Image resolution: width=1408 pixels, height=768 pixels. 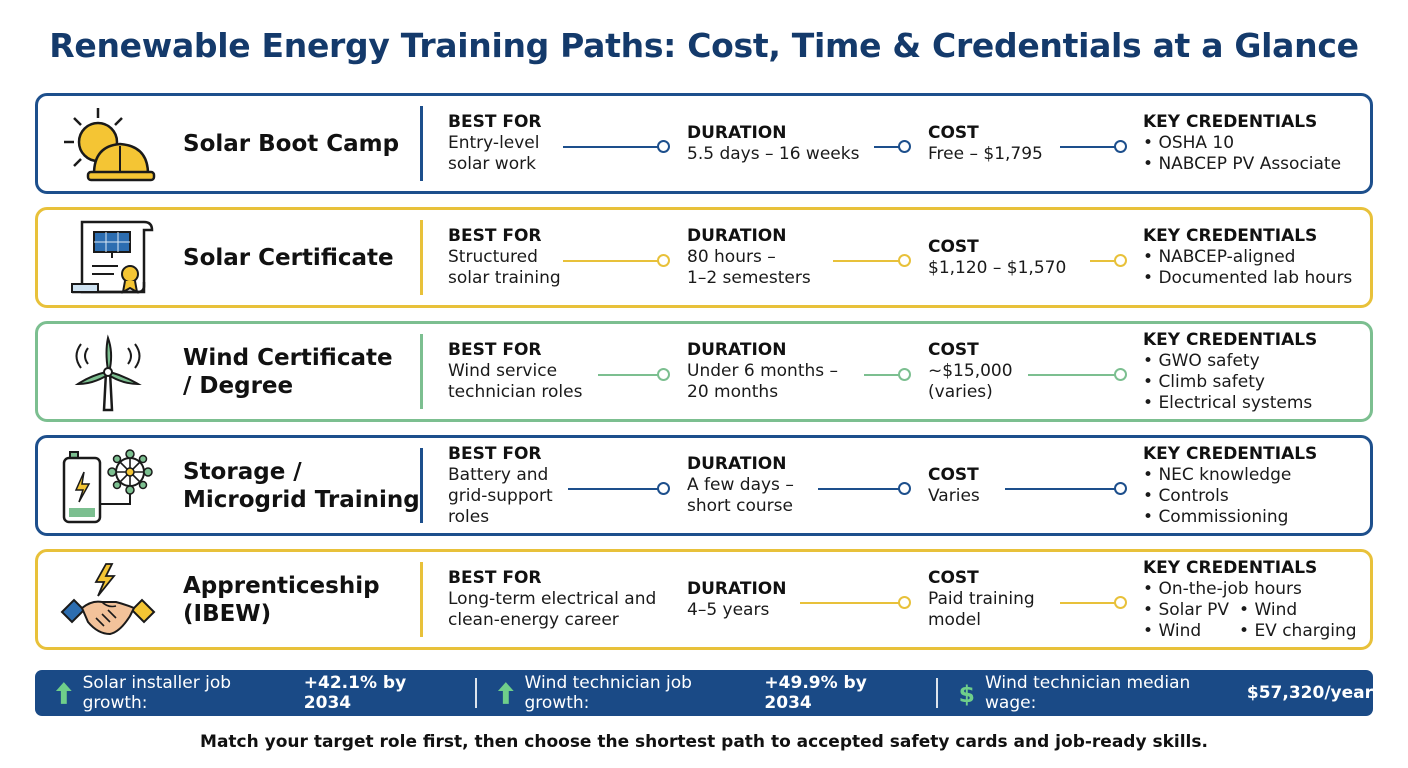 I want to click on path-name: Solar Certificate, so click(x=288, y=257).